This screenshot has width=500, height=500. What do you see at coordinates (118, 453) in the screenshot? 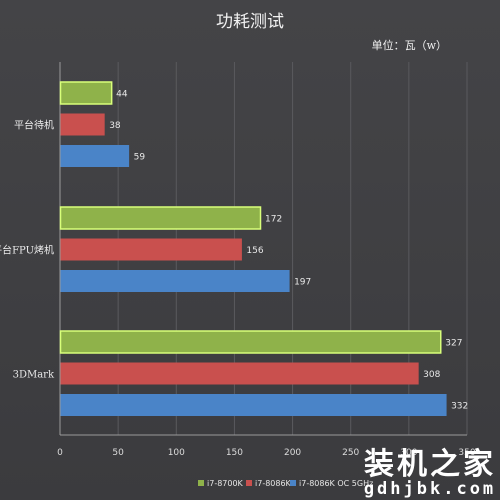
I see `x-tick-label: 50` at bounding box center [118, 453].